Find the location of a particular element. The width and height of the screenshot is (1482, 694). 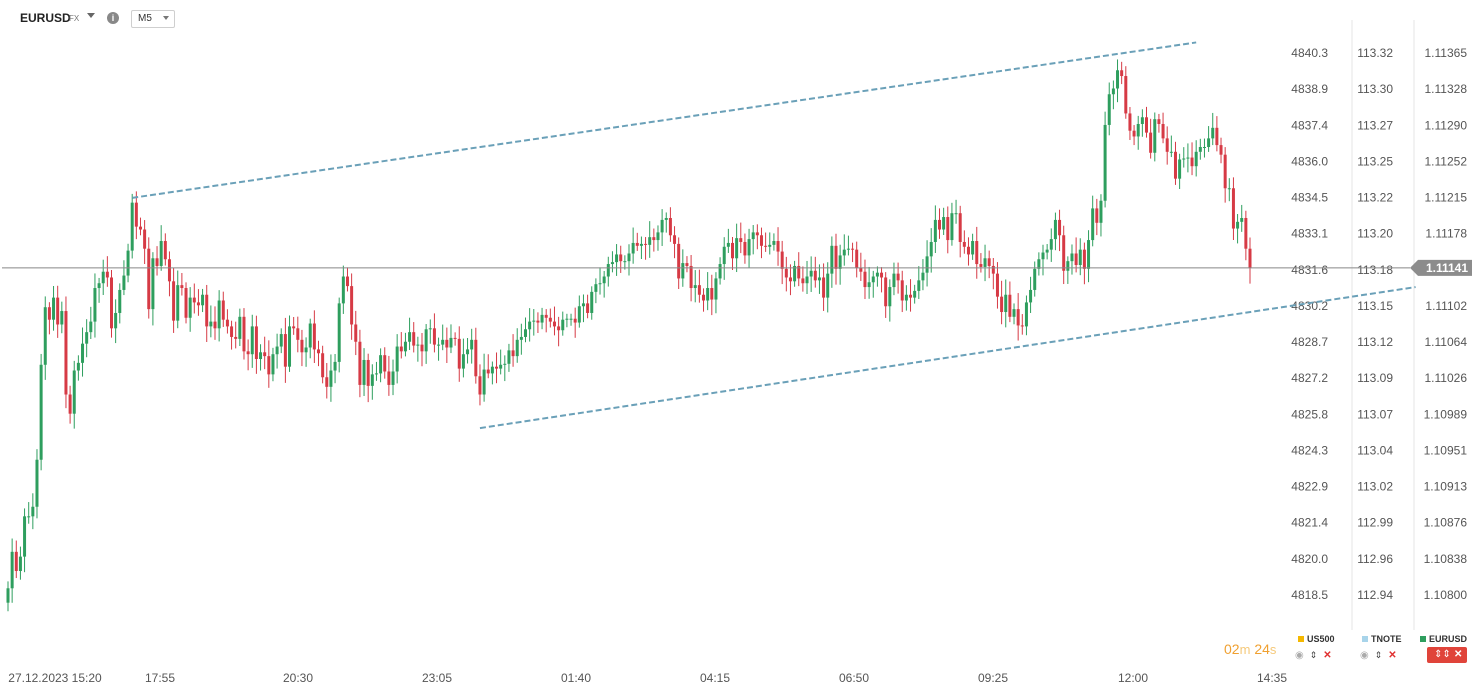

legend-controls-eurusd: ⇕⇕ ✕ is located at coordinates (1447, 655).